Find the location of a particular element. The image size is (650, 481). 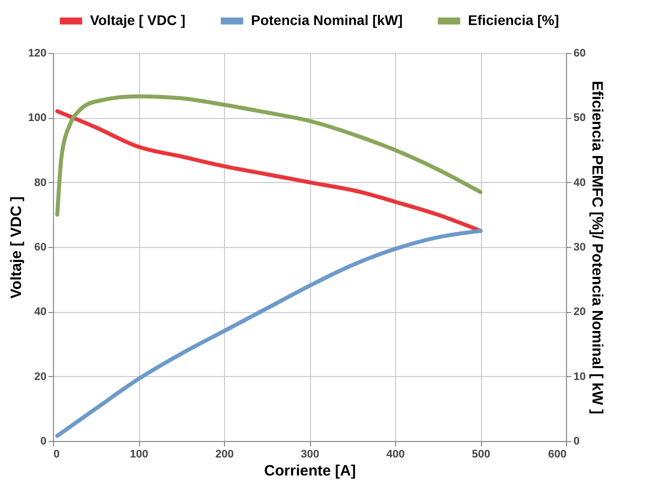

legend-label: Voltaje [ VDC ] is located at coordinates (138, 20).